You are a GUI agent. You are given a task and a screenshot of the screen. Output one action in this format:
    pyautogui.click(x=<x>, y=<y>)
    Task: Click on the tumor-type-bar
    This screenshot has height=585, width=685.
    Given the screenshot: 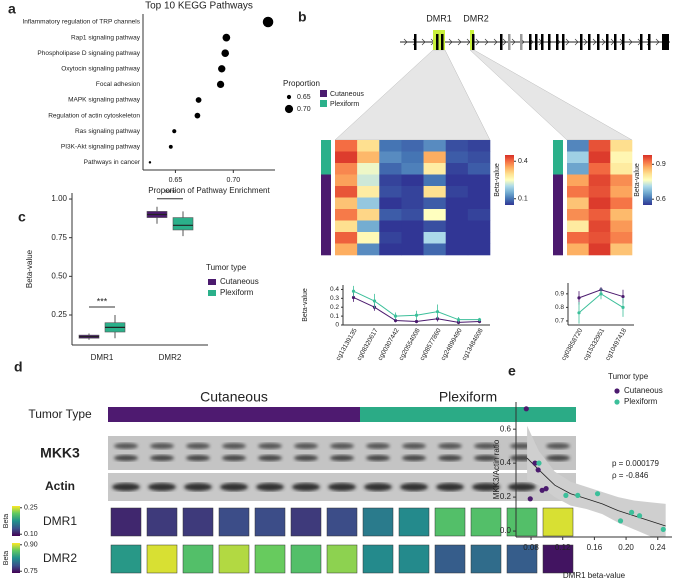 What is the action you would take?
    pyautogui.click(x=234, y=414)
    